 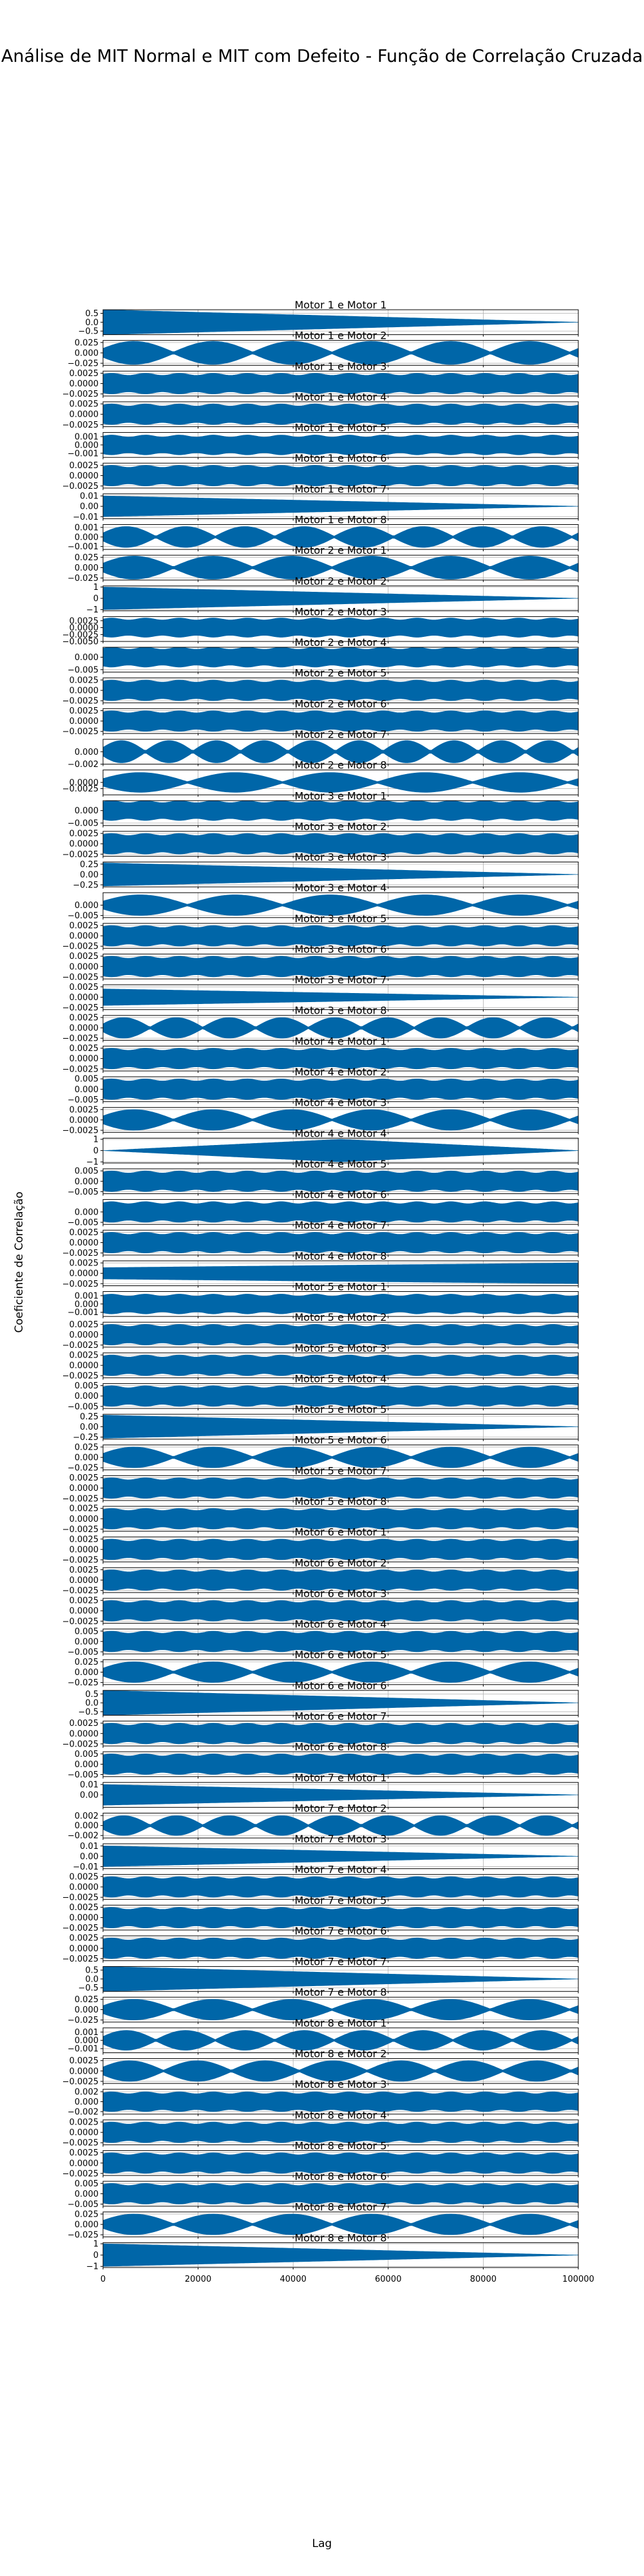 I want to click on subplot-title: Motor 2 e Motor 6, so click(x=340, y=703).